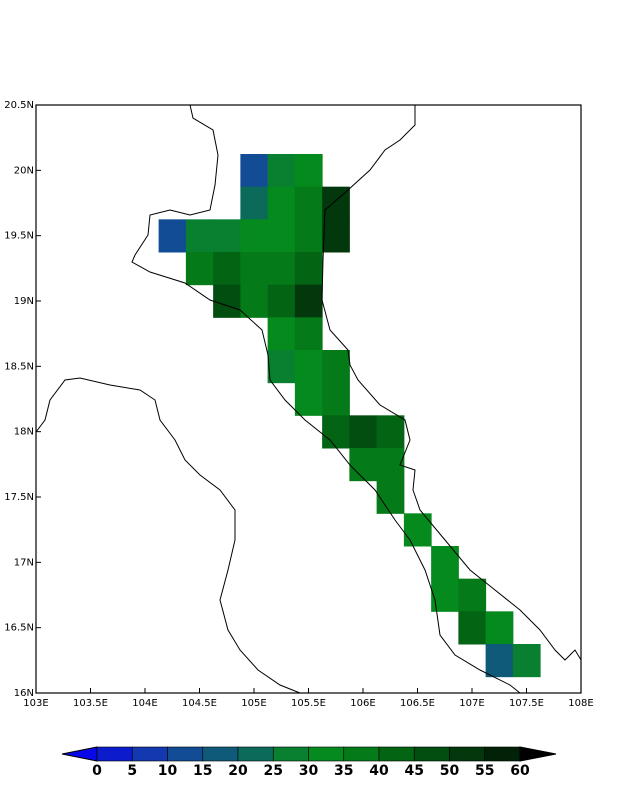 The width and height of the screenshot is (618, 804). Describe the element at coordinates (238, 771) in the screenshot. I see `colorbar-label: 20` at that location.